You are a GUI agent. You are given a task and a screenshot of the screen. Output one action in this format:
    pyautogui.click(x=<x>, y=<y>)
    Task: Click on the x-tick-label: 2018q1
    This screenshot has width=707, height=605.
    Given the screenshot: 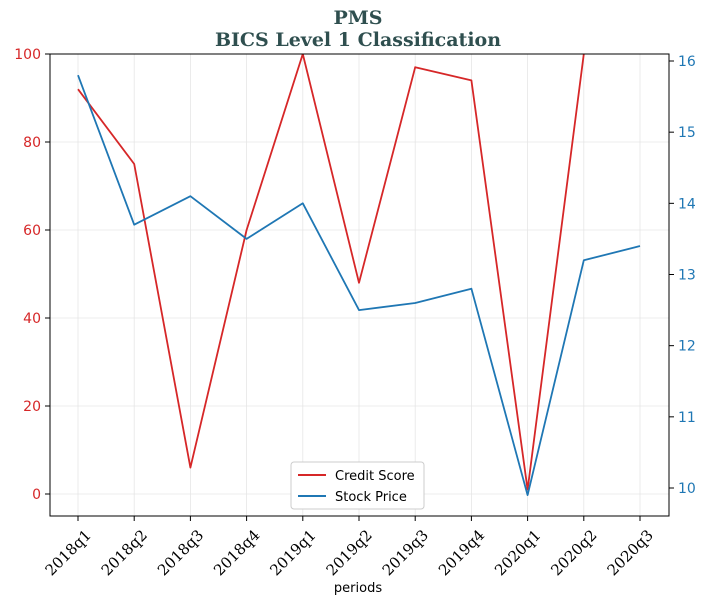 What is the action you would take?
    pyautogui.click(x=68, y=552)
    